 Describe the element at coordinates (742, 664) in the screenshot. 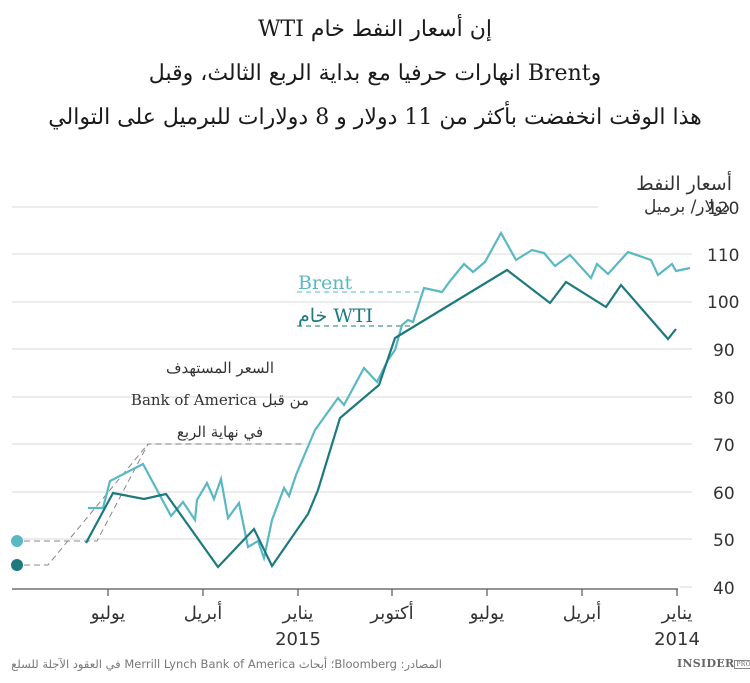

I see `logo-badge: PRO` at that location.